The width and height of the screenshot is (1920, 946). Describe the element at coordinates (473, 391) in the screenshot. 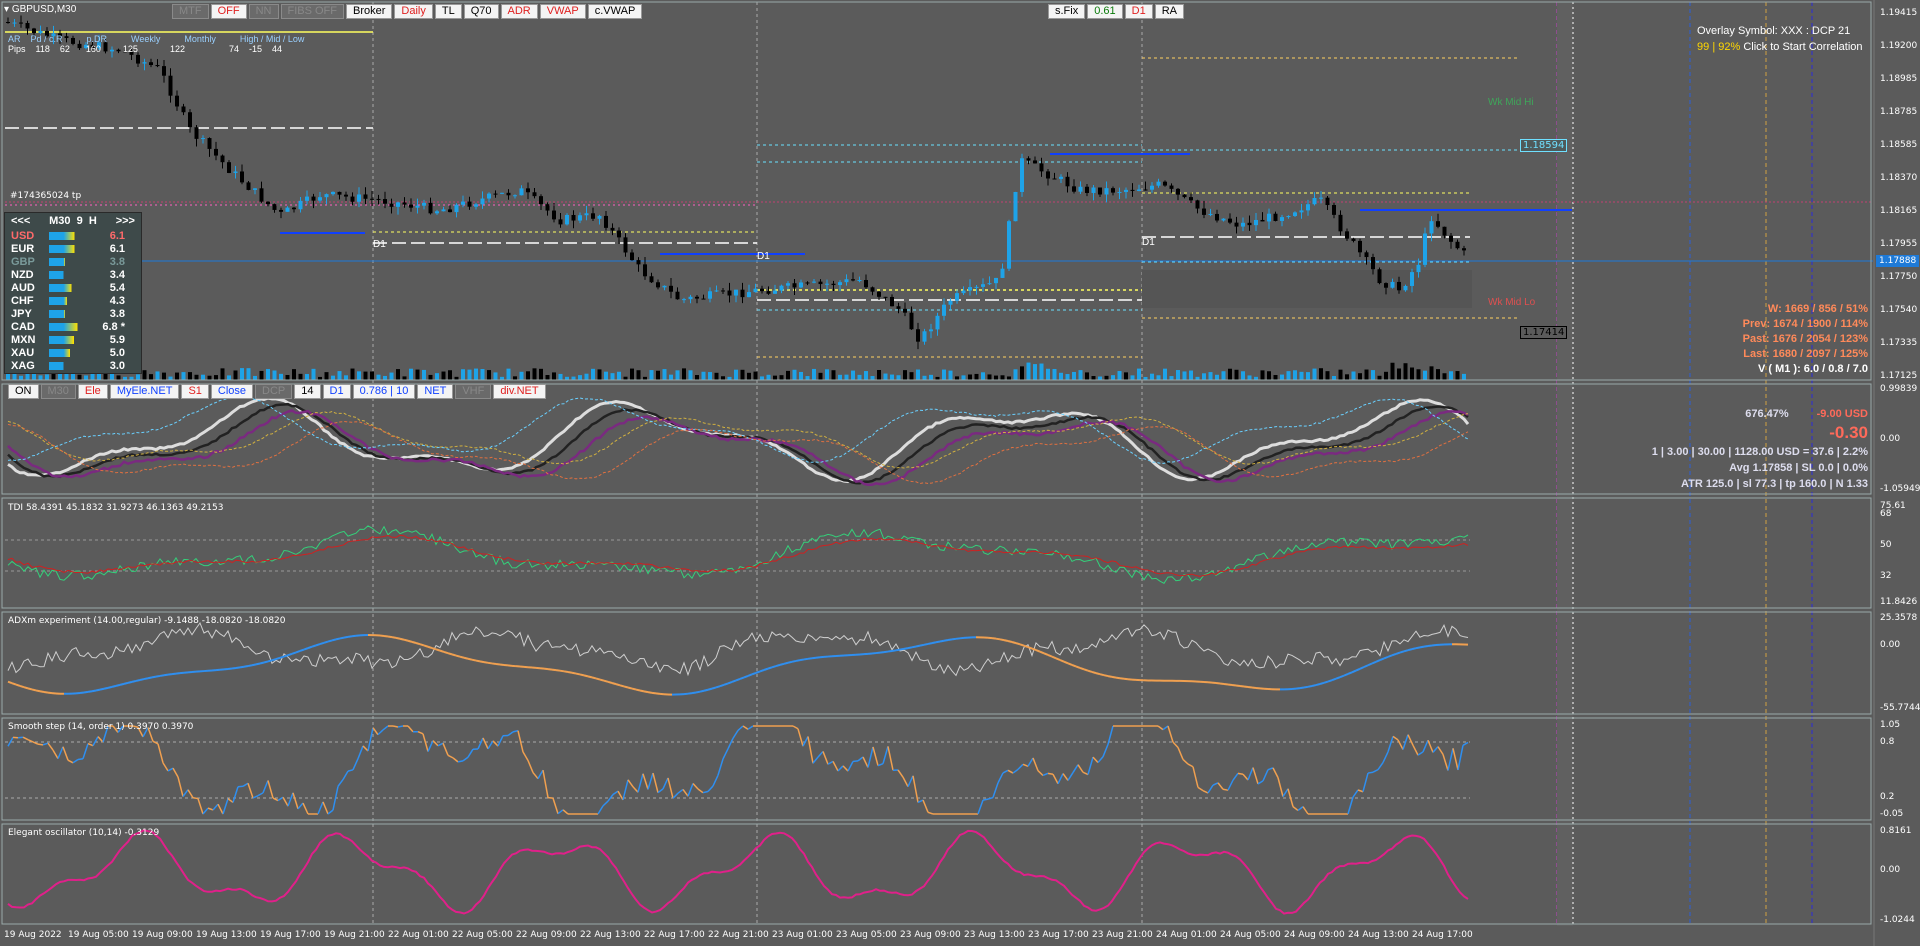

I see `toolbar-button-vhf: VHF` at that location.